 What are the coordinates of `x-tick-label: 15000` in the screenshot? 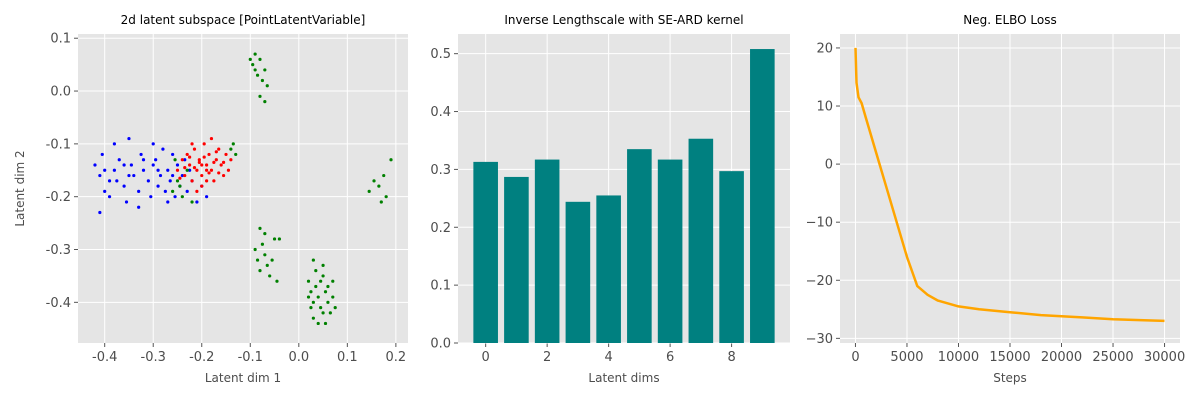 It's located at (1009, 357).